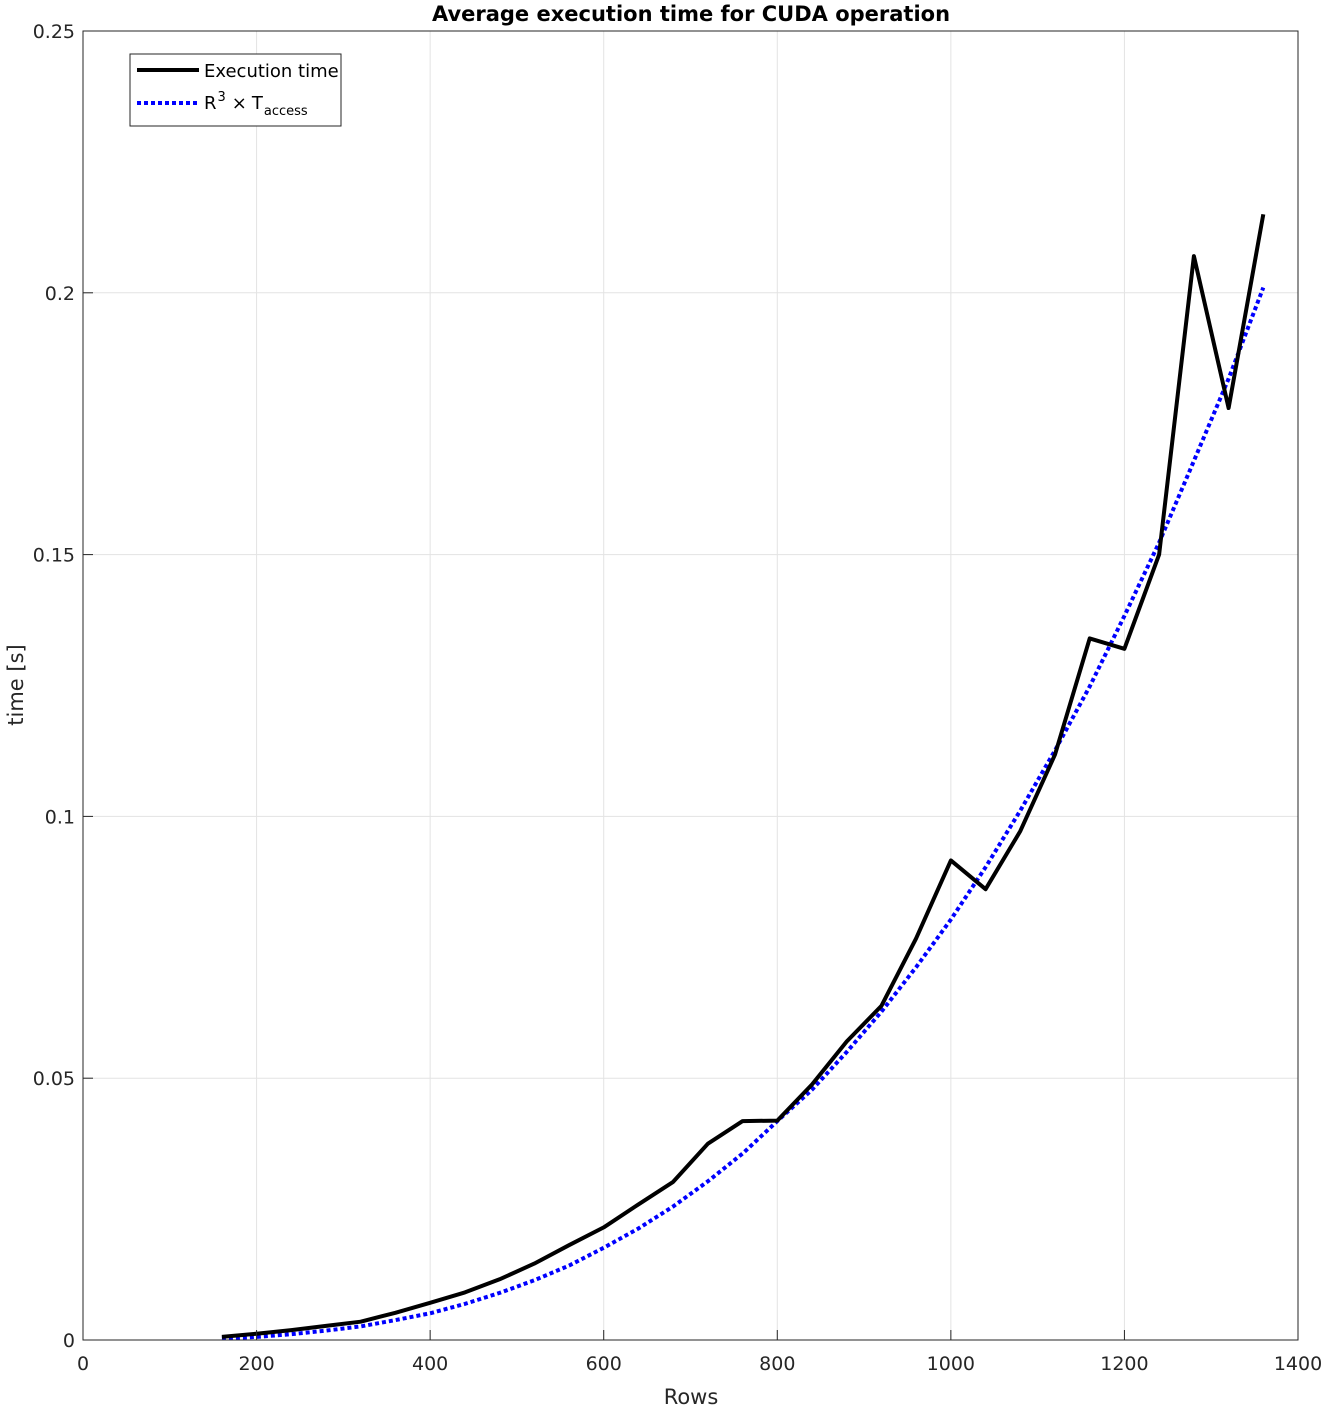 Image resolution: width=1325 pixels, height=1409 pixels. Describe the element at coordinates (1298, 1364) in the screenshot. I see `x-tick-label: 1400` at that location.